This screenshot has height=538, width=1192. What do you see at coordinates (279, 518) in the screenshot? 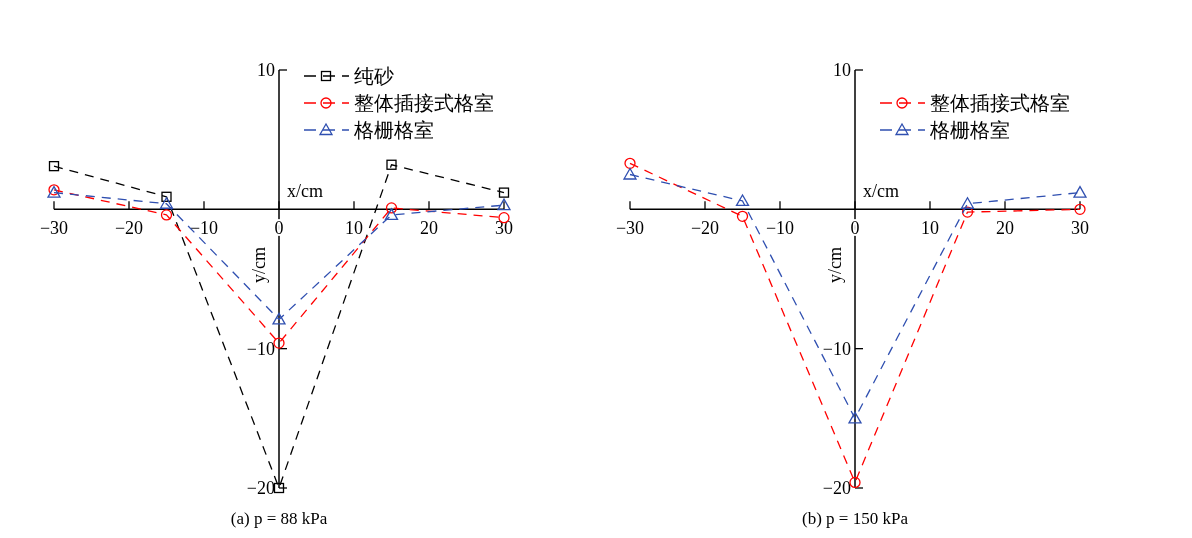
I see `text: (a) p = 88 kPa` at bounding box center [279, 518].